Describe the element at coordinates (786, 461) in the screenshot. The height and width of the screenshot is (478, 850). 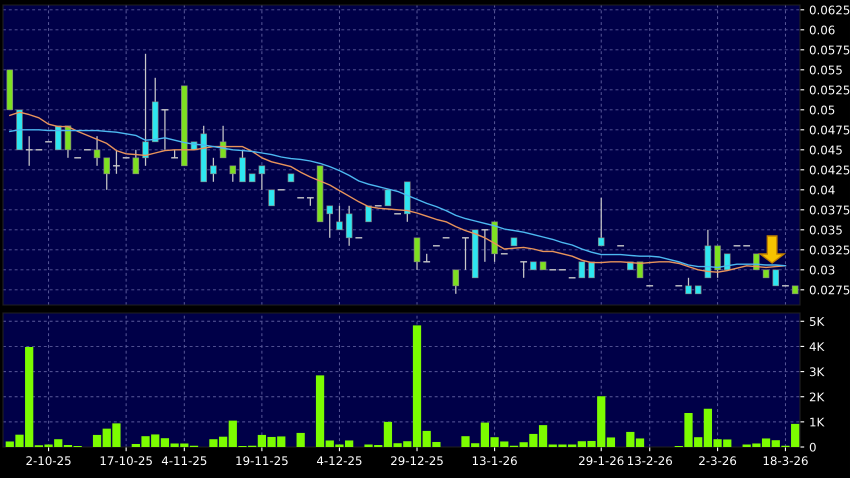
I see `x-tick-label: 18-3-26` at that location.